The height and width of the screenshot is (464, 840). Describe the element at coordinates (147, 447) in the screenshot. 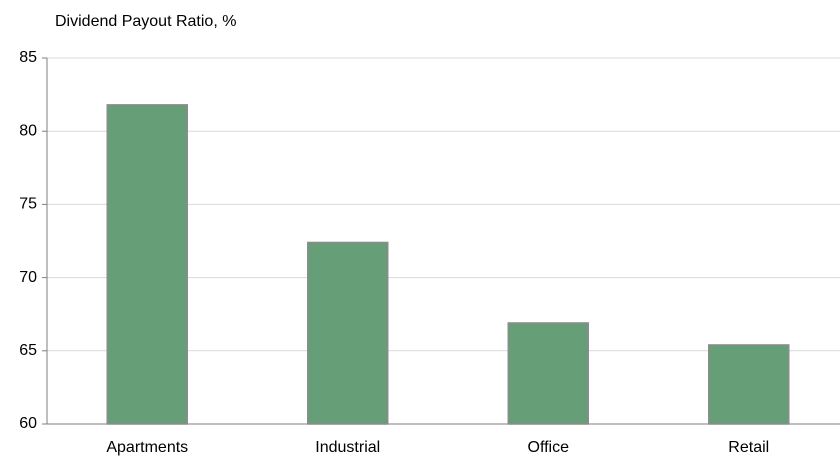

I see `x-tick-label: Apartments` at that location.